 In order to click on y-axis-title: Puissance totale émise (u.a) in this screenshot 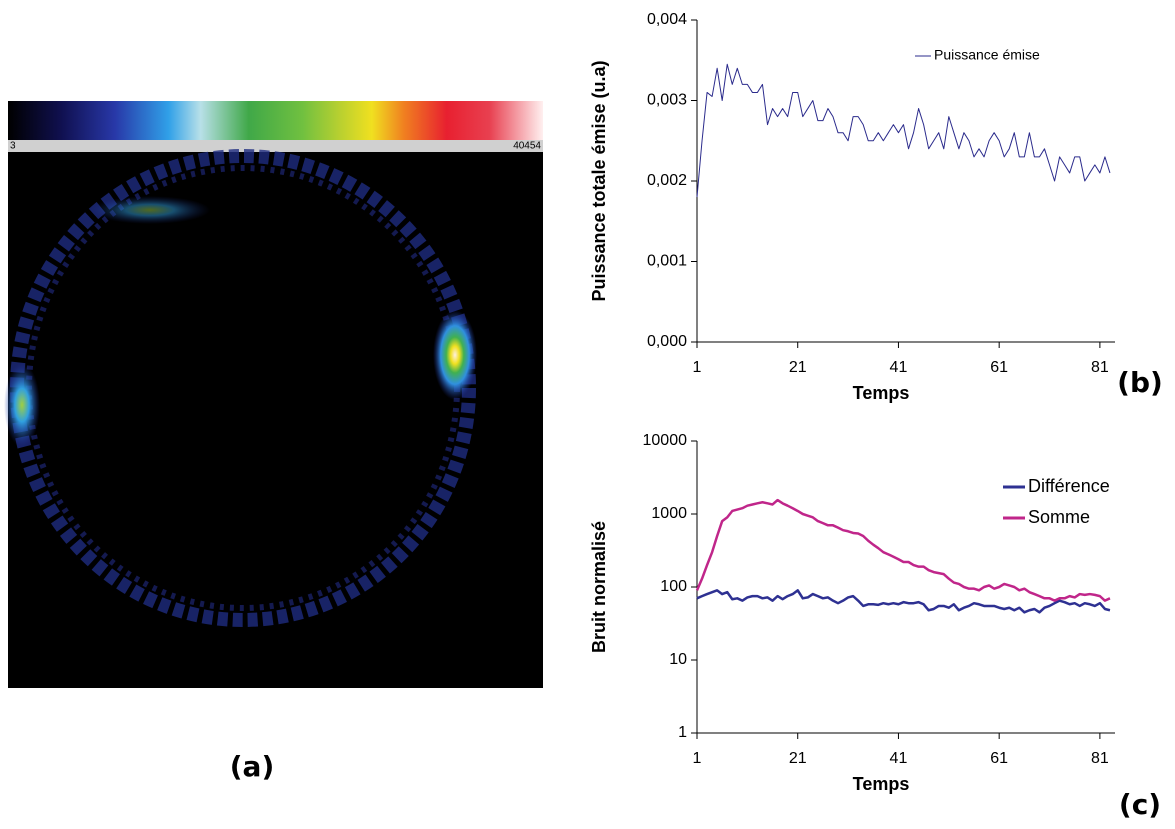, I will do `click(599, 180)`.